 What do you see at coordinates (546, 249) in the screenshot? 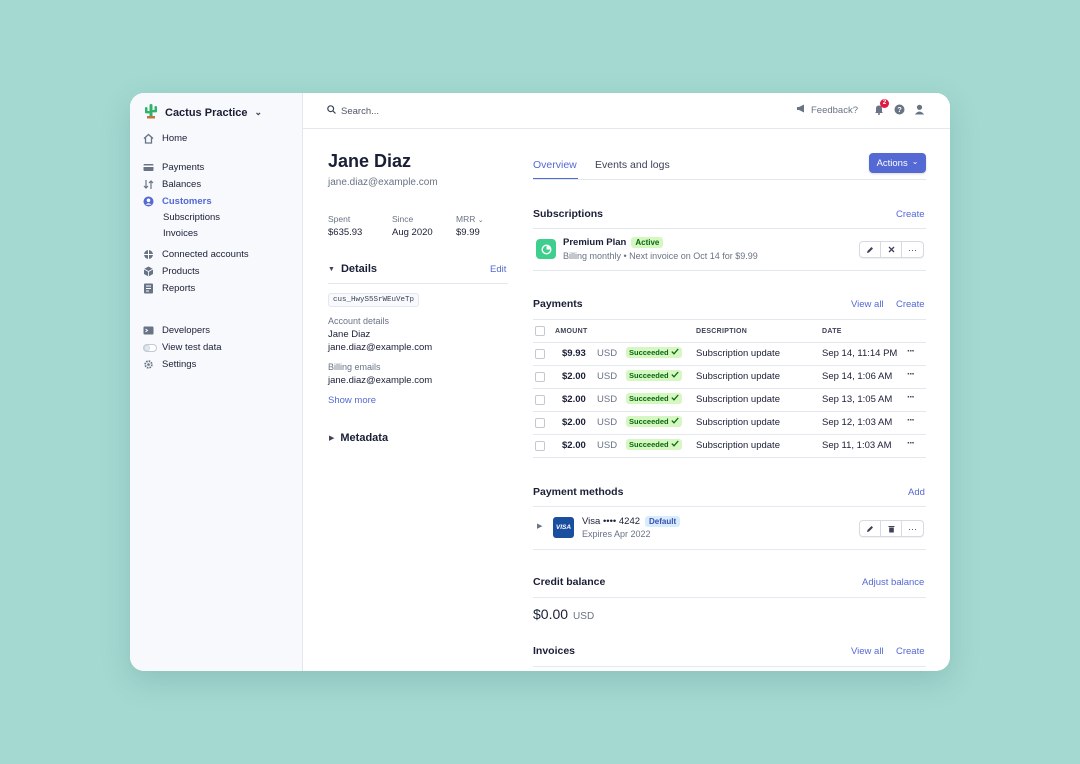
I see `subscription-icon` at bounding box center [546, 249].